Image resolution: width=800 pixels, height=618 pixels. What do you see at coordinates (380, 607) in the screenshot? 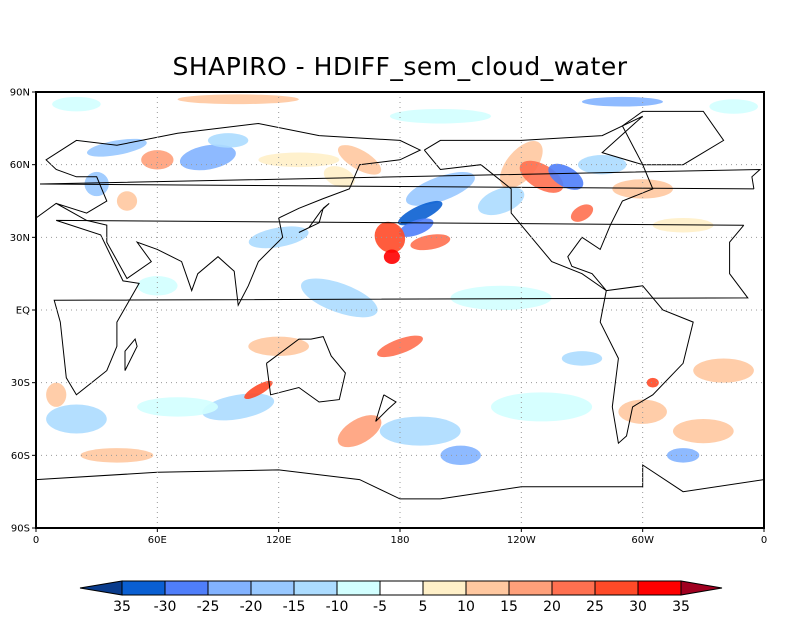
I see `colorbar-label: -5` at bounding box center [380, 607].